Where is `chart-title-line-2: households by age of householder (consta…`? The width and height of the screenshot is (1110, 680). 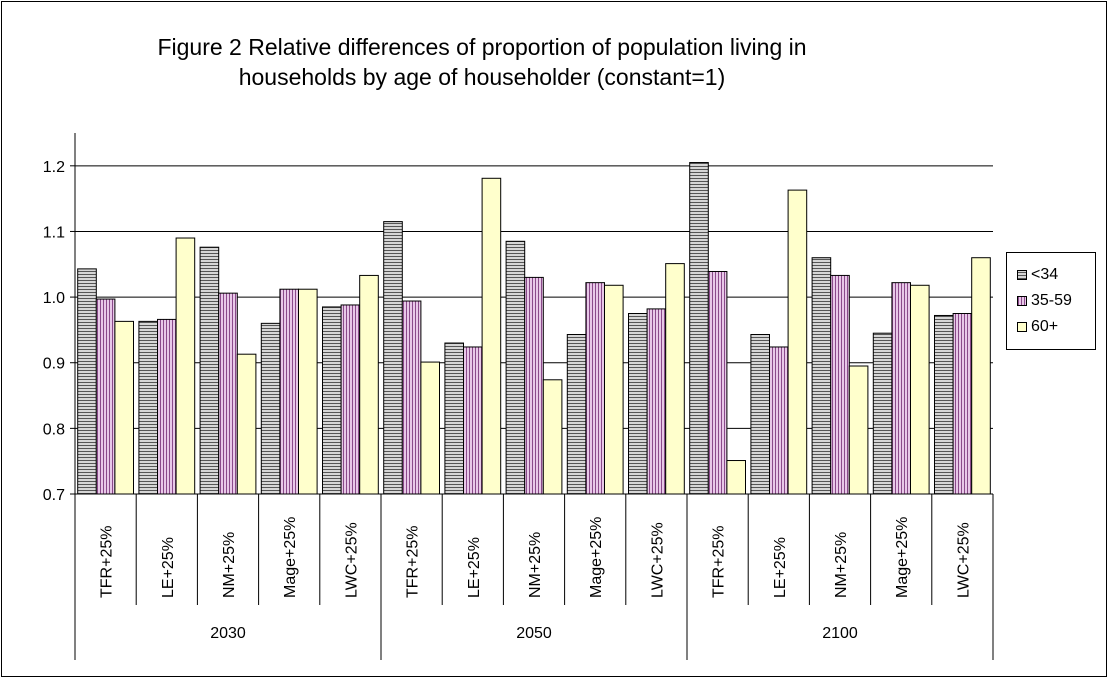
chart-title-line-2: households by age of householder (consta… is located at coordinates (482, 77).